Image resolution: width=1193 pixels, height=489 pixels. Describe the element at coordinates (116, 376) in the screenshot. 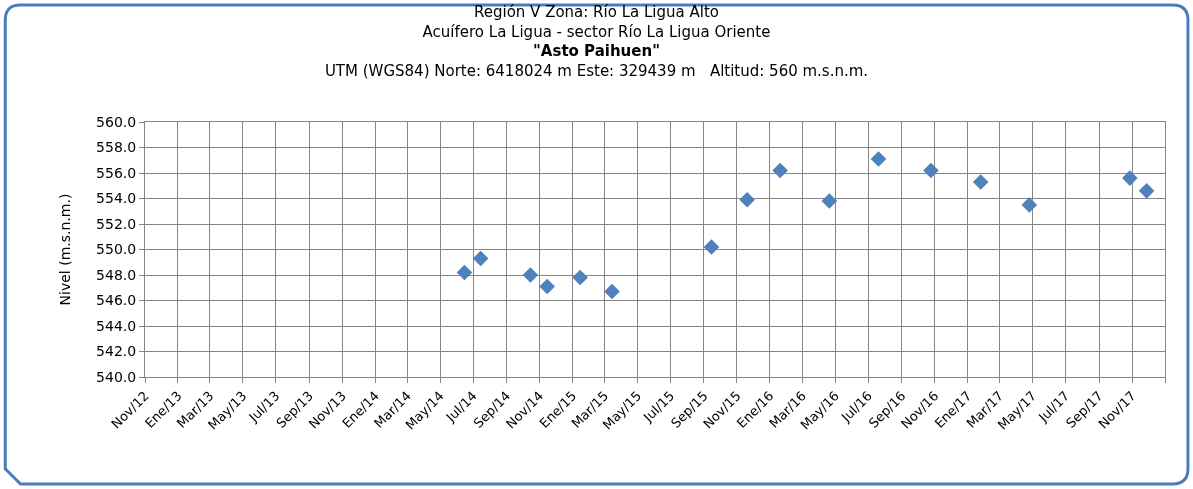

I see `y-tick-label: 540.0` at that location.